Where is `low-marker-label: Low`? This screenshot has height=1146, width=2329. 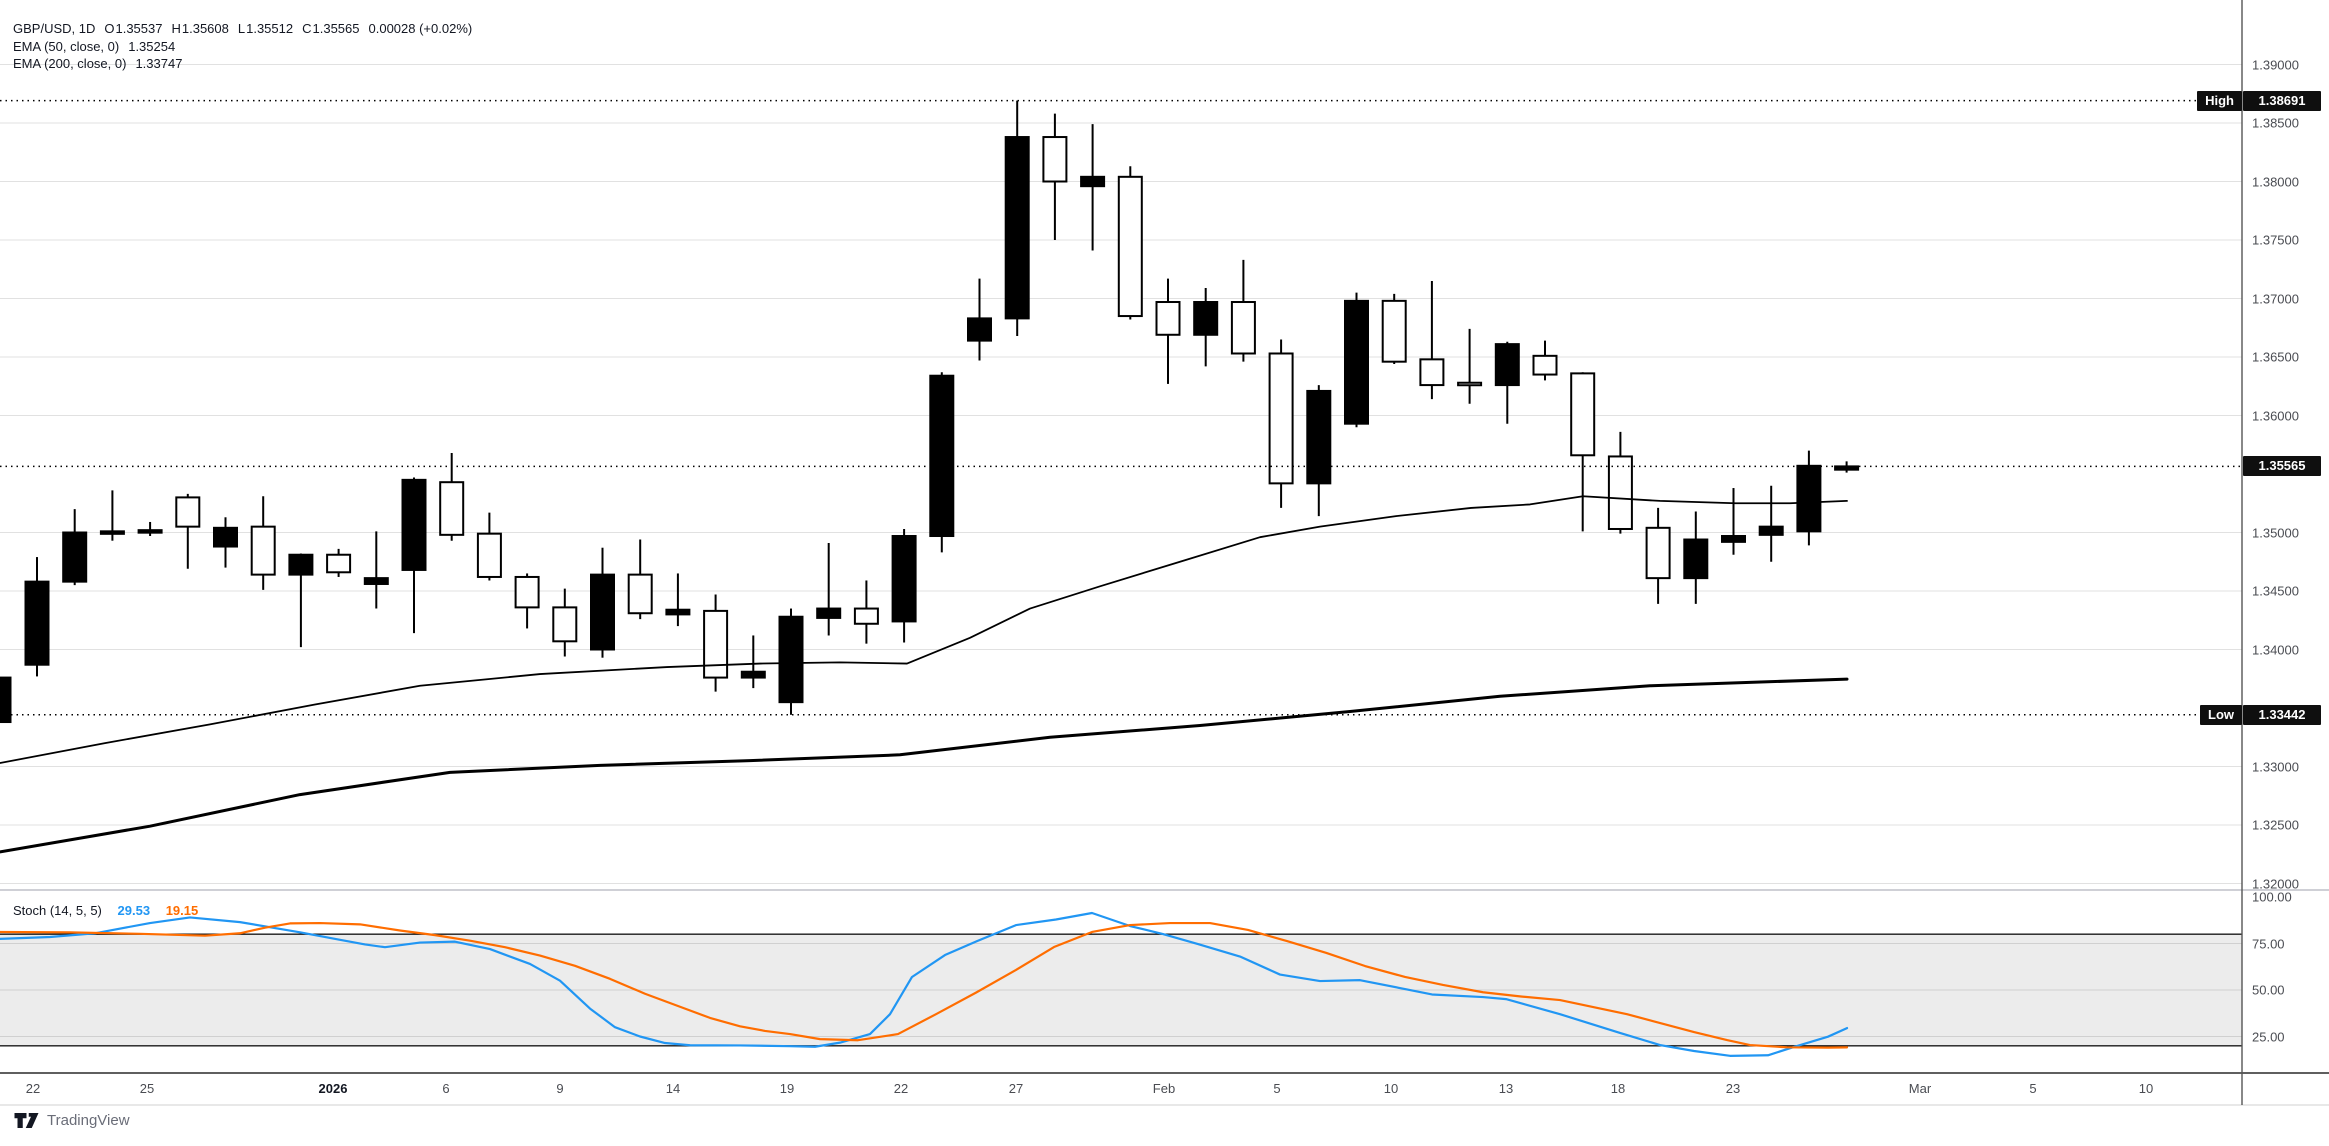 low-marker-label: Low is located at coordinates (2221, 714).